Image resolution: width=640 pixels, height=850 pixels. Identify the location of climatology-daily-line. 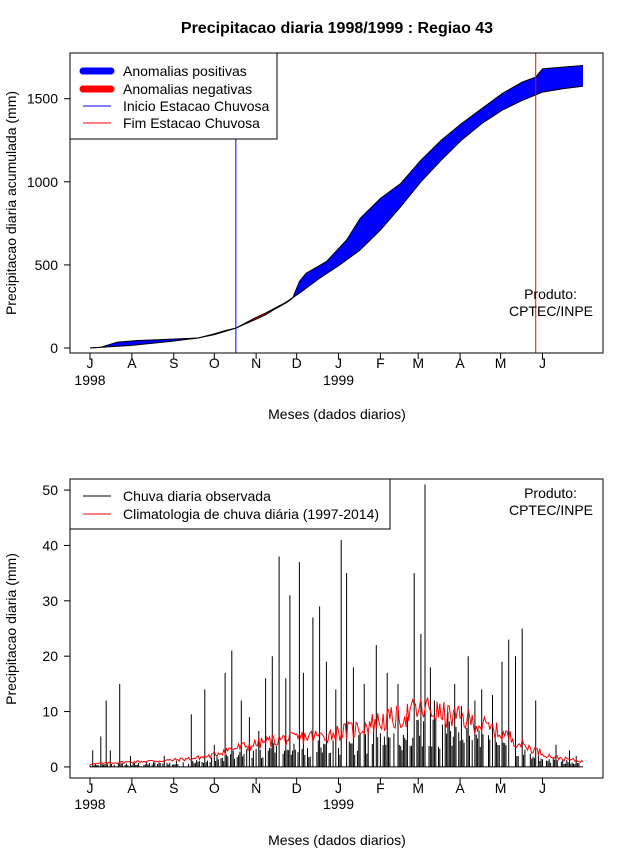
(336, 731).